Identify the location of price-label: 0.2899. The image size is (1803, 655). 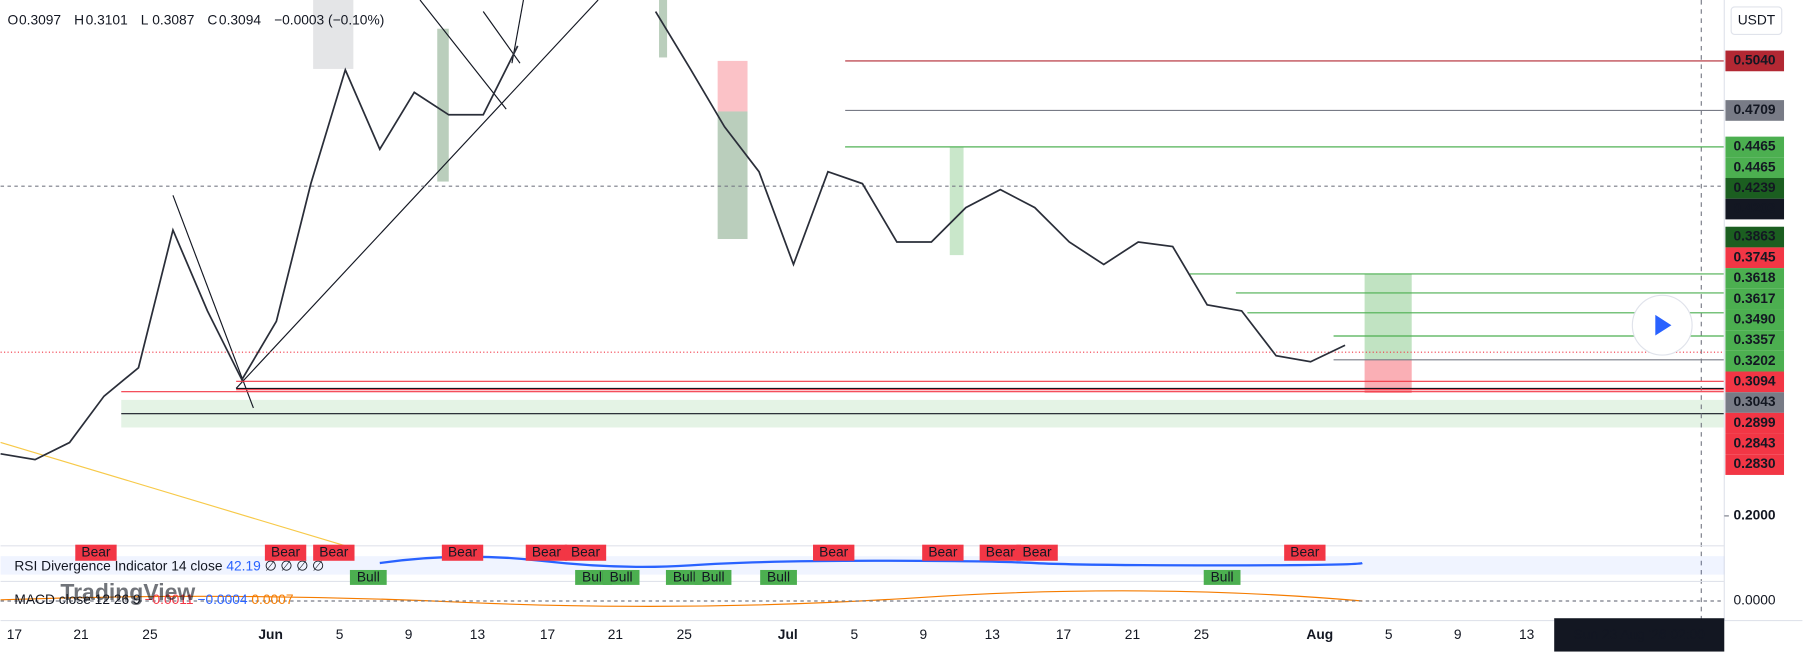
(1754, 422).